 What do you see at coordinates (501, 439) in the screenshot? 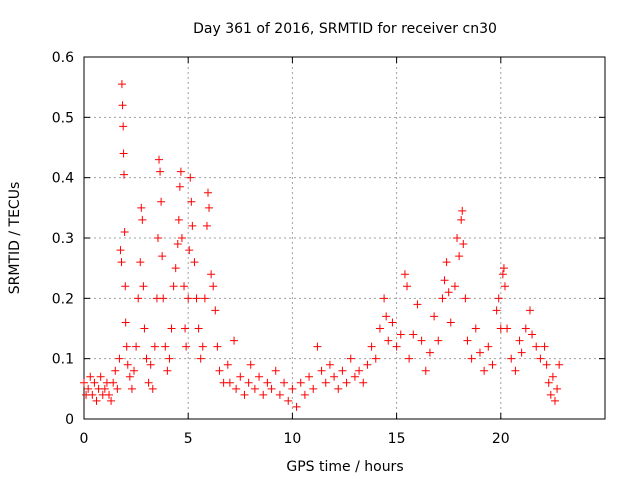
I see `x-tick-label: 20` at bounding box center [501, 439].